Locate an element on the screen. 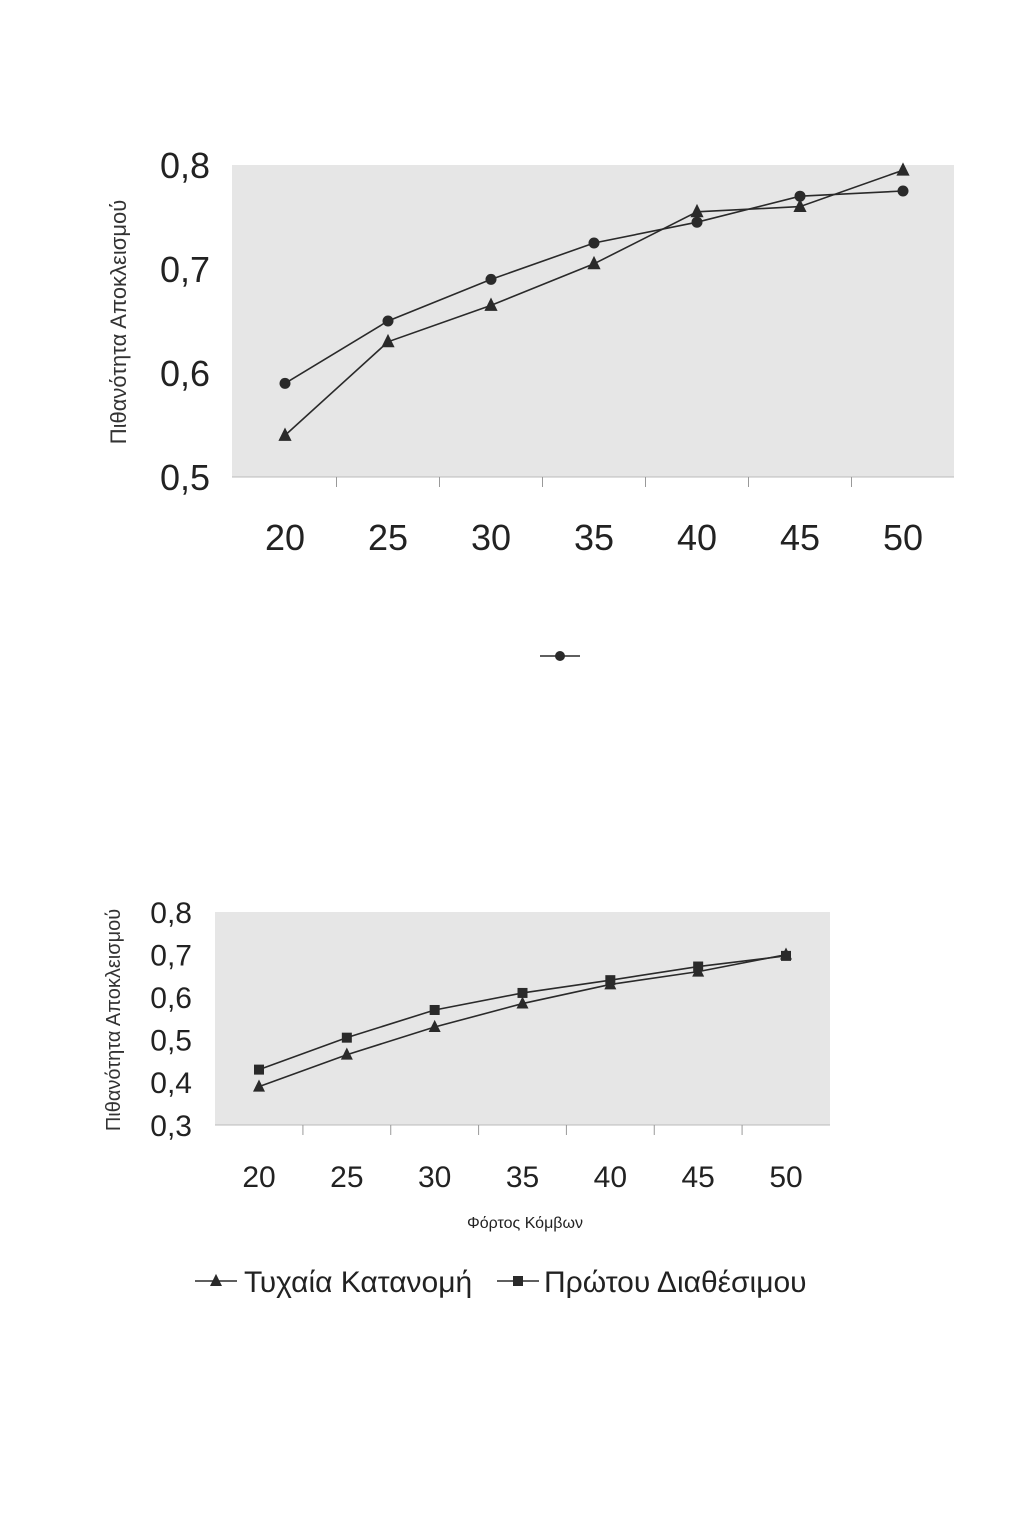  chart-2-legend: Τυχαία Κατανομή Πρώτου Διαθέσιμου is located at coordinates (501, 1282).